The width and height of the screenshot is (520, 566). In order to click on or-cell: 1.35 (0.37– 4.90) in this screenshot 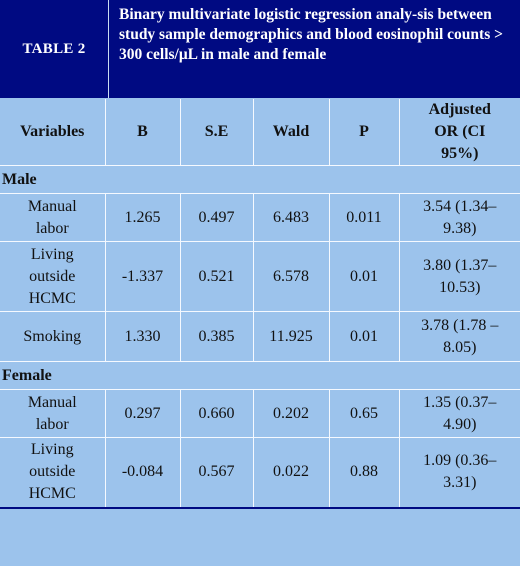, I will do `click(459, 413)`.